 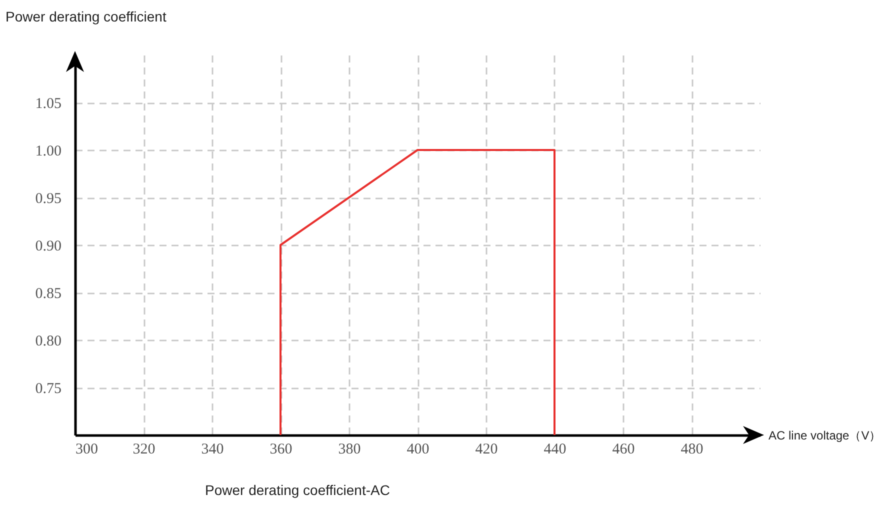 I want to click on y-tick-label: 1.00, so click(x=48, y=152).